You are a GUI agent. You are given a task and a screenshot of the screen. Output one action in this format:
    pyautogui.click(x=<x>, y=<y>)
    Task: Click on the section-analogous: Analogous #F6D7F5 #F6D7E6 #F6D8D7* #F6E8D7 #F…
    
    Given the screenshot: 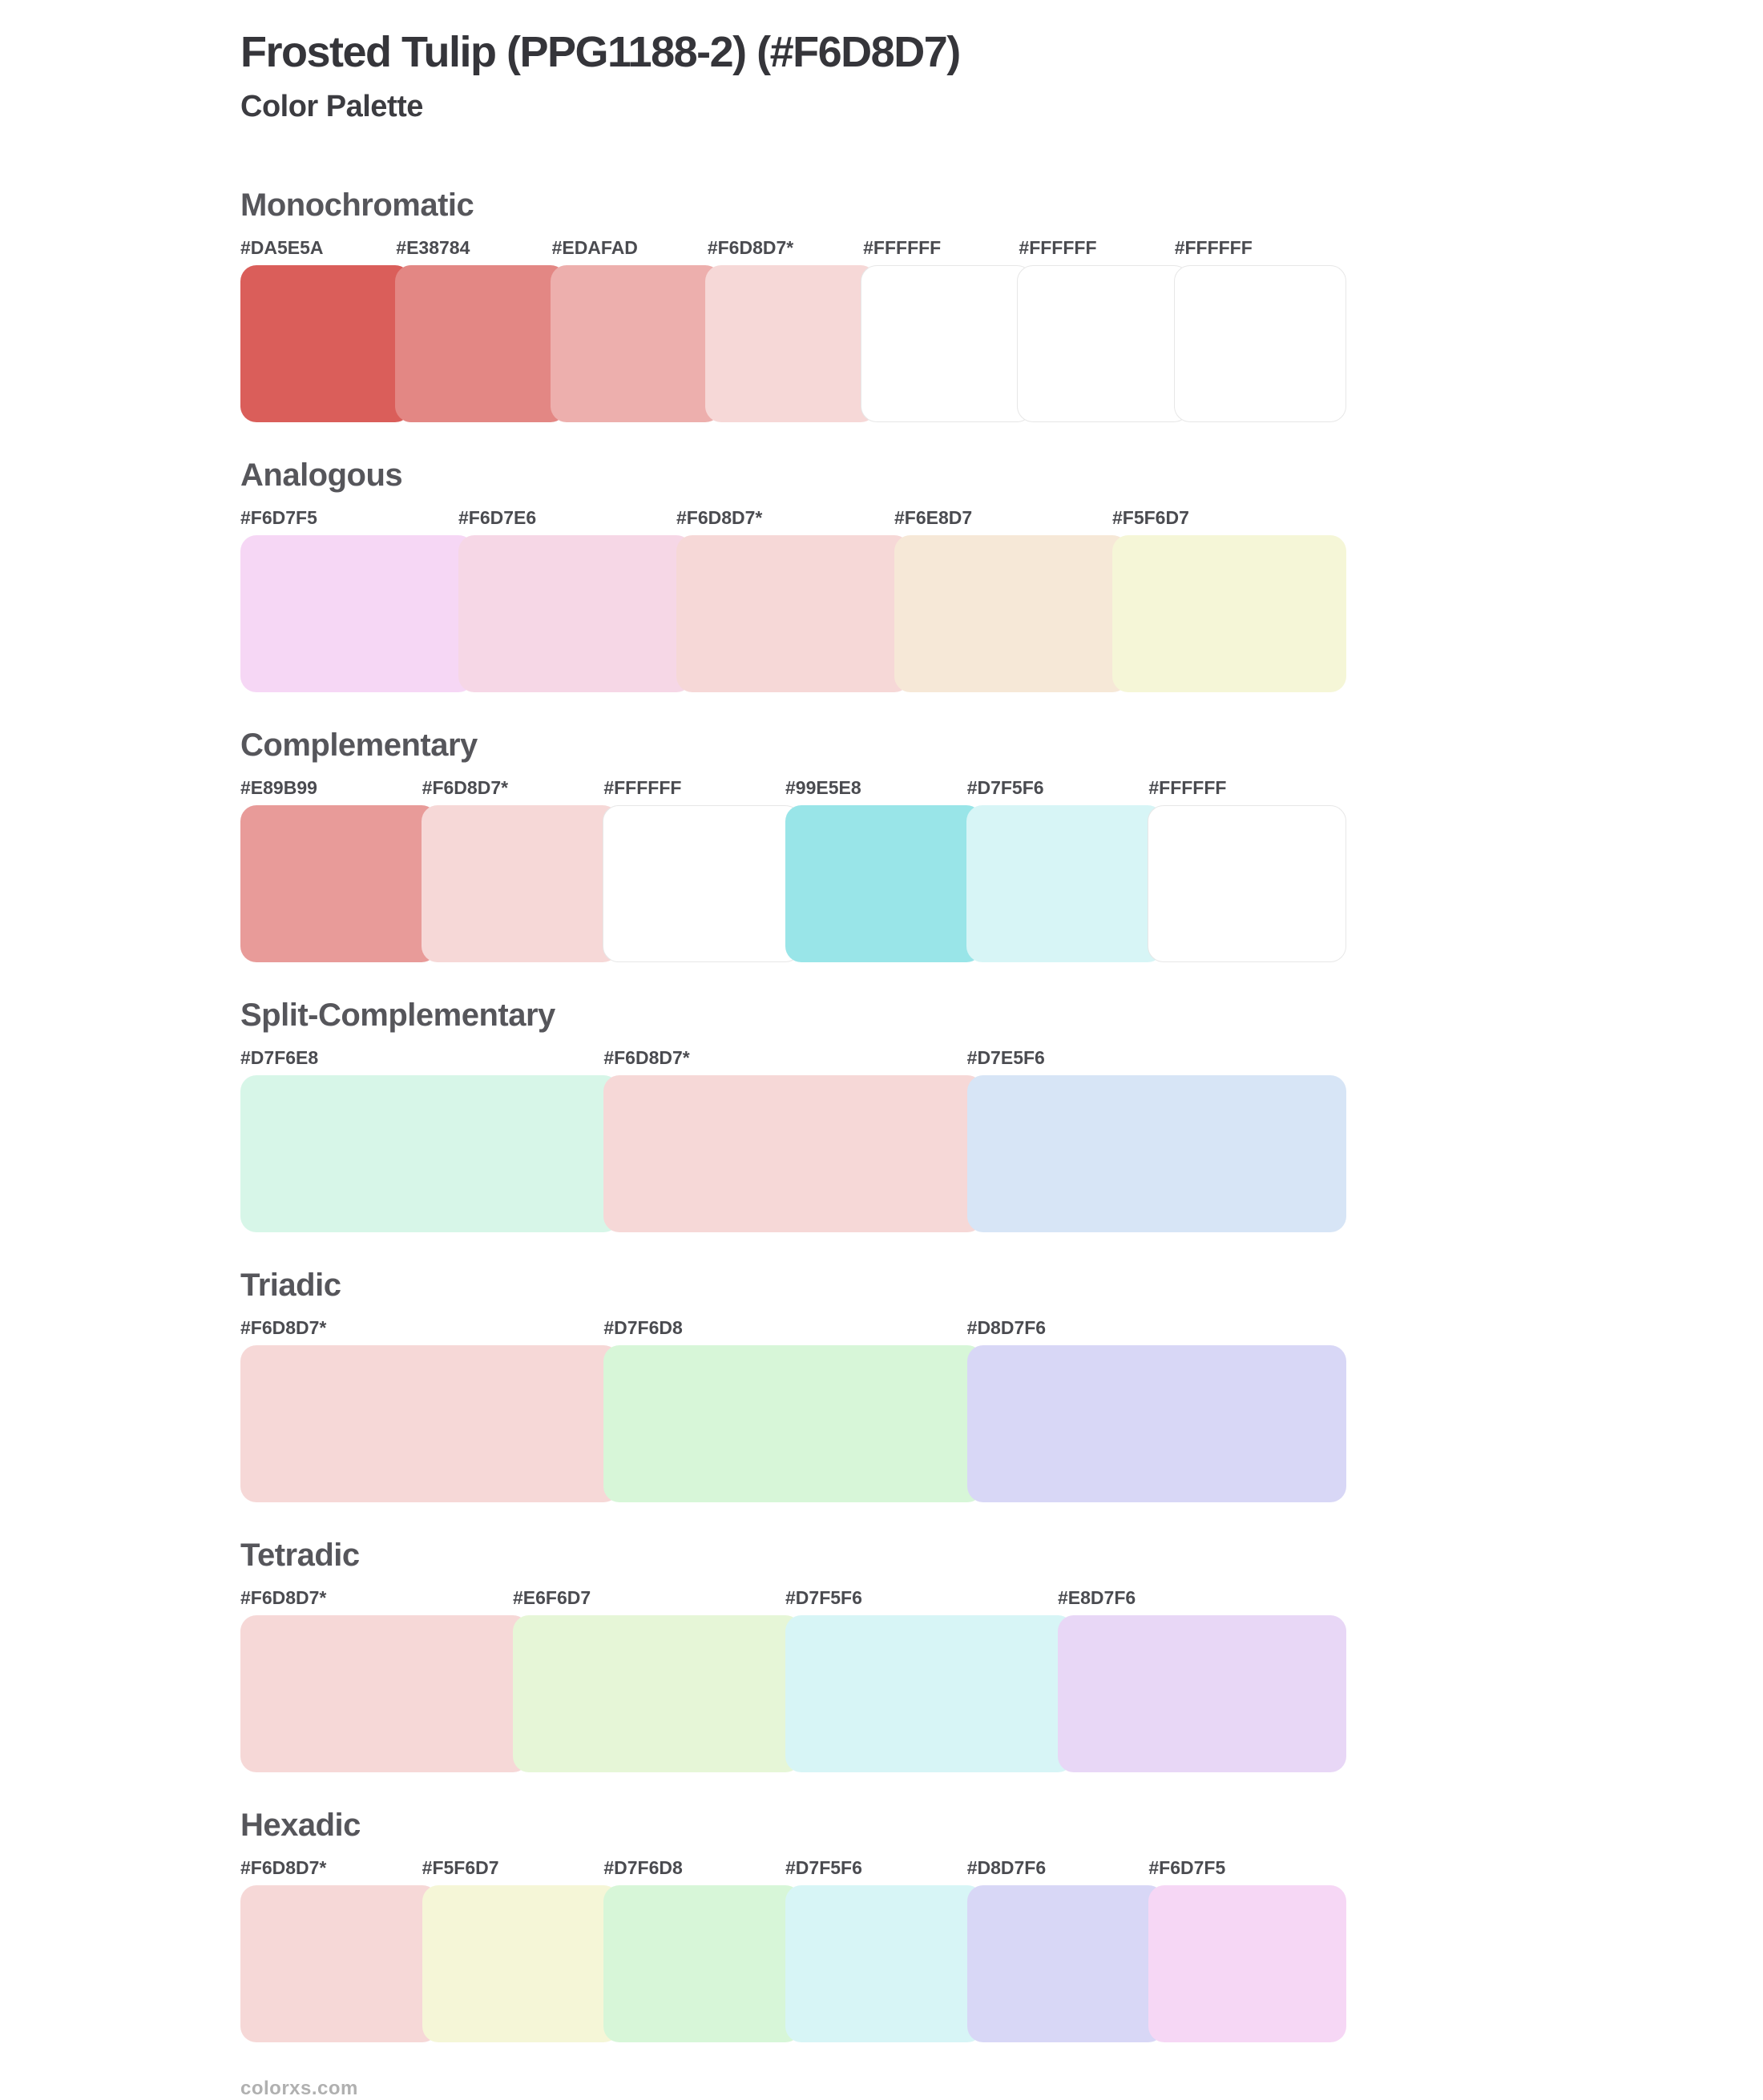 What is the action you would take?
    pyautogui.click(x=793, y=575)
    